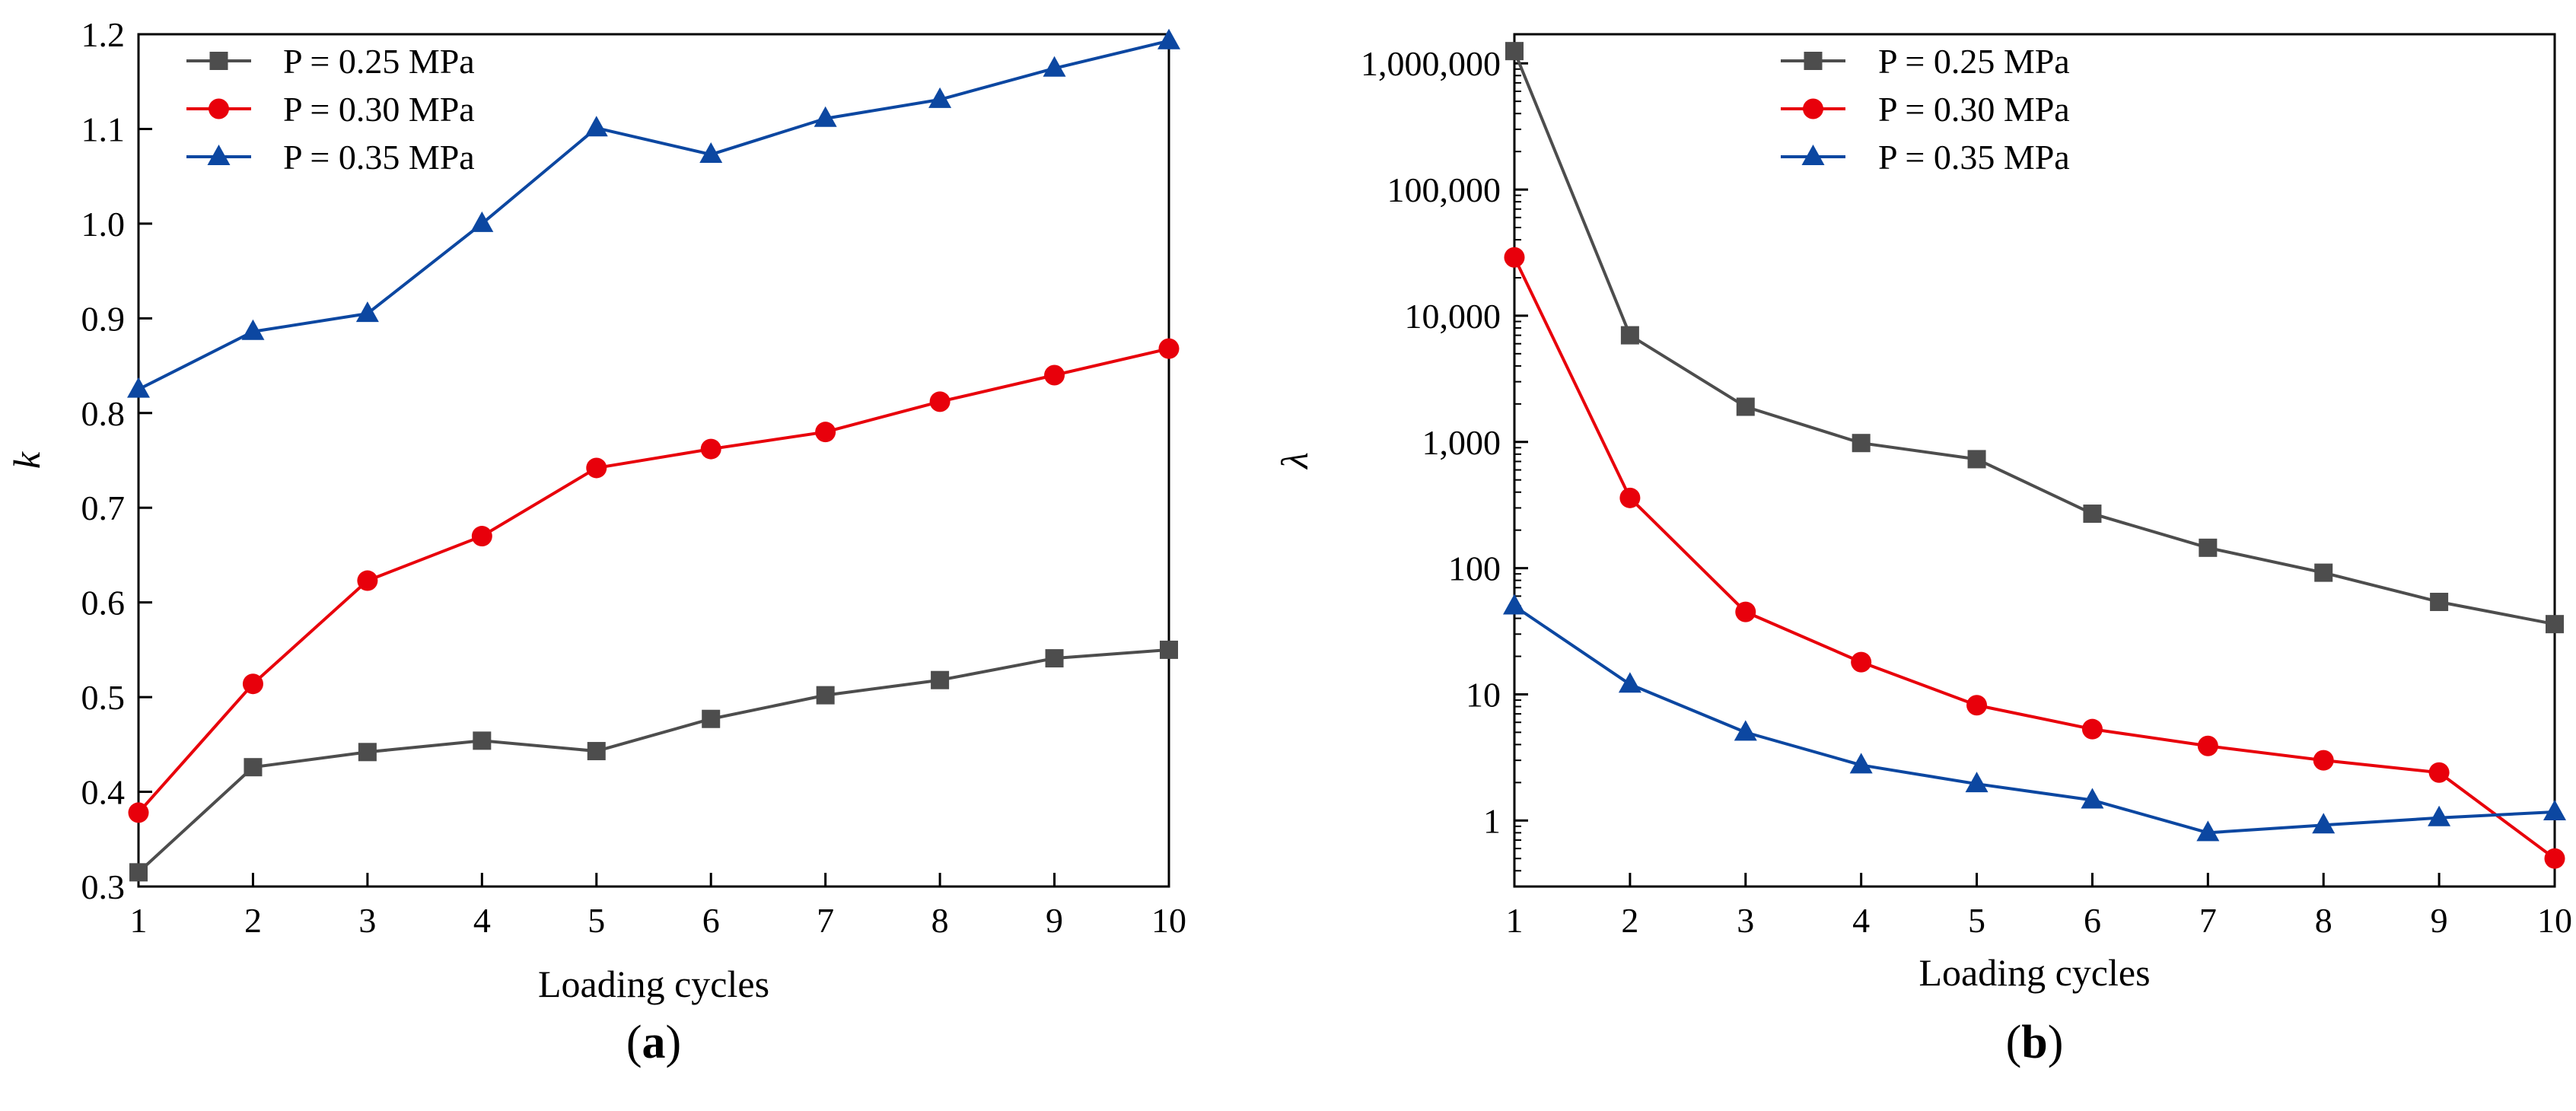 The height and width of the screenshot is (1111, 2576). Describe the element at coordinates (654, 1042) in the screenshot. I see `panel-label-letter: a` at that location.